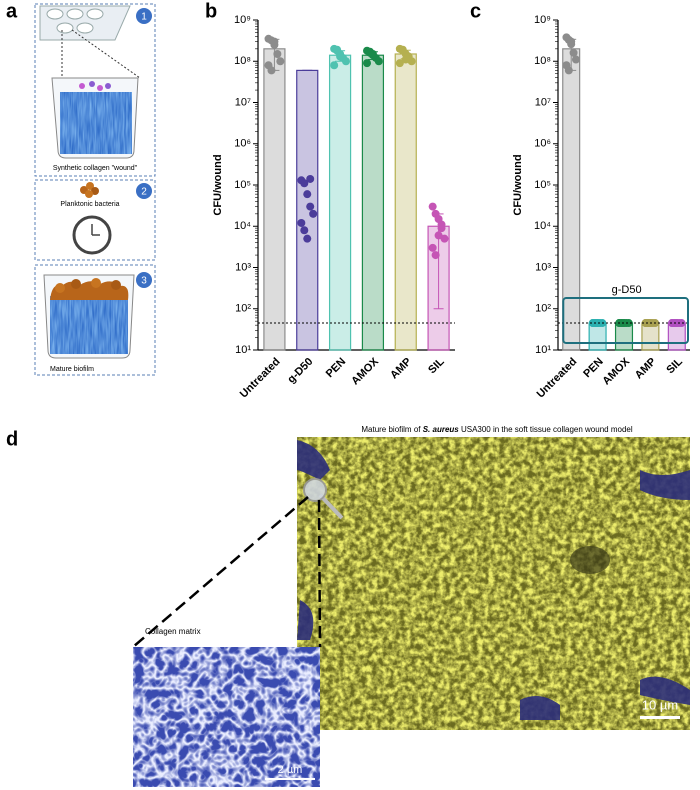  I want to click on panel-label: c, so click(475, 11).